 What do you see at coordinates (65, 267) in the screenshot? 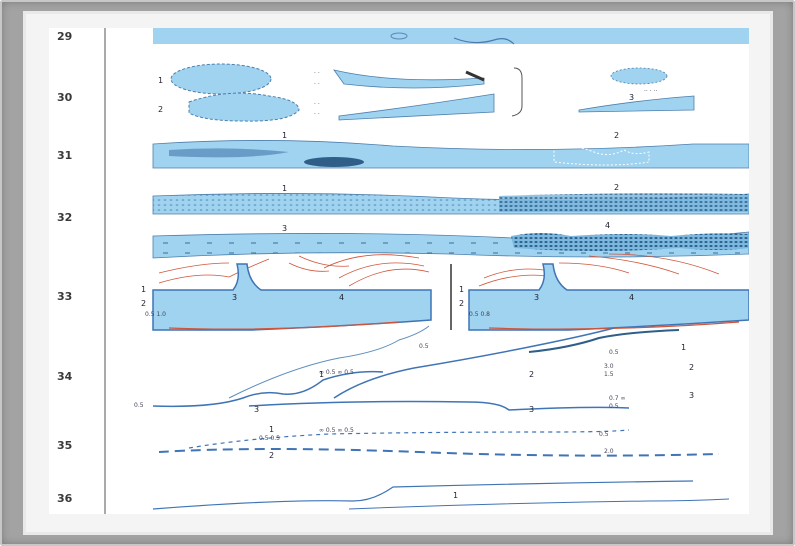
I see `row-numbers: 29 30 31 32 33 34 35 36` at bounding box center [65, 267].